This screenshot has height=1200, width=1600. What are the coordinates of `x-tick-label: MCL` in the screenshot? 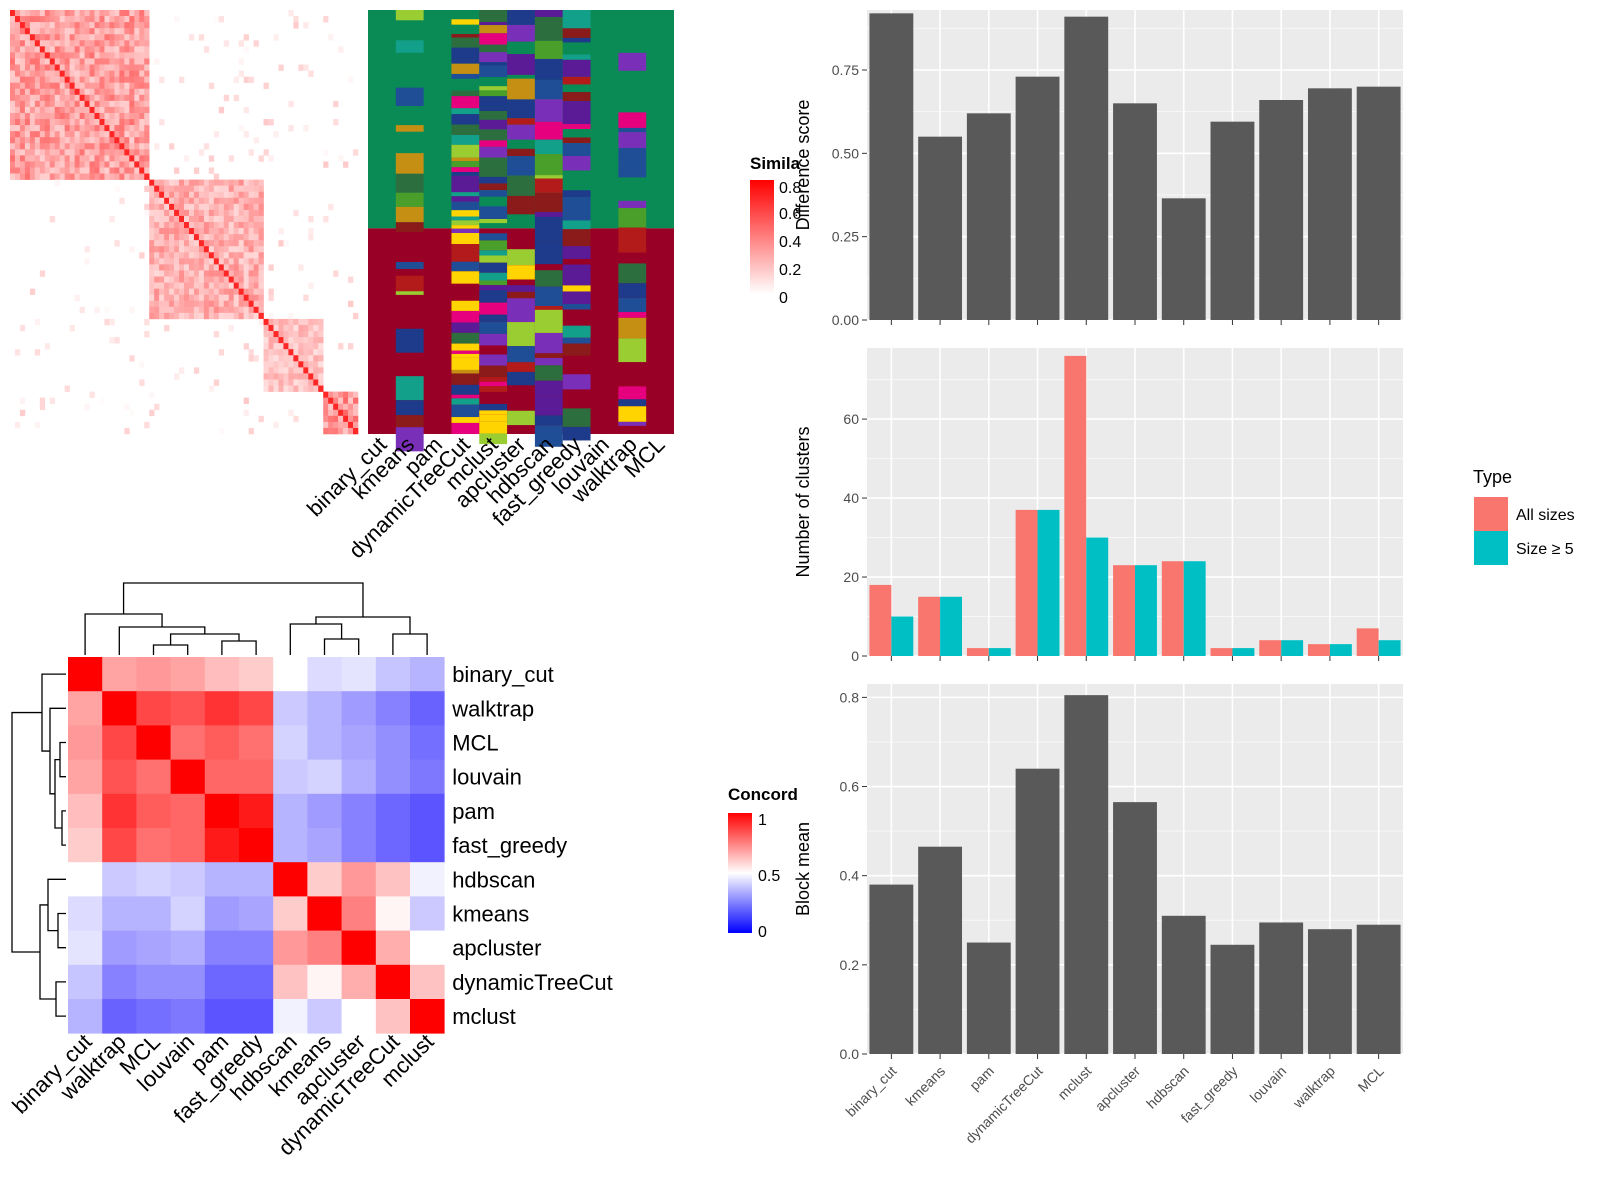 It's located at (1371, 1079).